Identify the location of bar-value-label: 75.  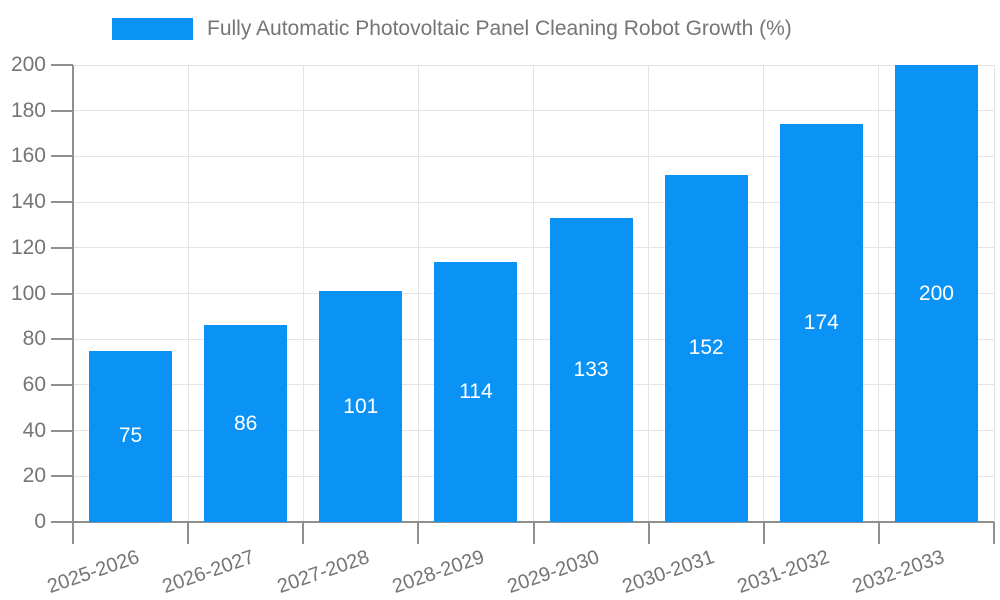
(130, 436).